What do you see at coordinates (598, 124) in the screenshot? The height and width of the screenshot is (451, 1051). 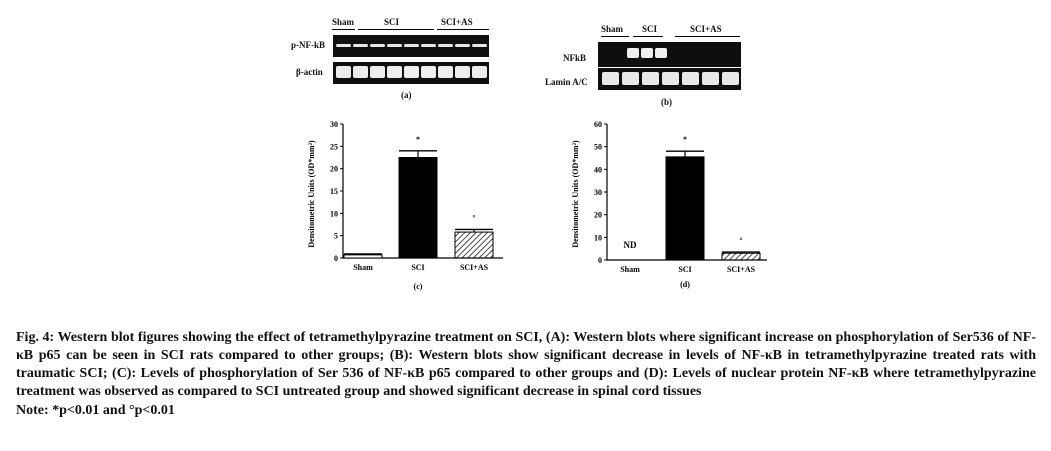 I see `chart-d-ytick-label: 60` at bounding box center [598, 124].